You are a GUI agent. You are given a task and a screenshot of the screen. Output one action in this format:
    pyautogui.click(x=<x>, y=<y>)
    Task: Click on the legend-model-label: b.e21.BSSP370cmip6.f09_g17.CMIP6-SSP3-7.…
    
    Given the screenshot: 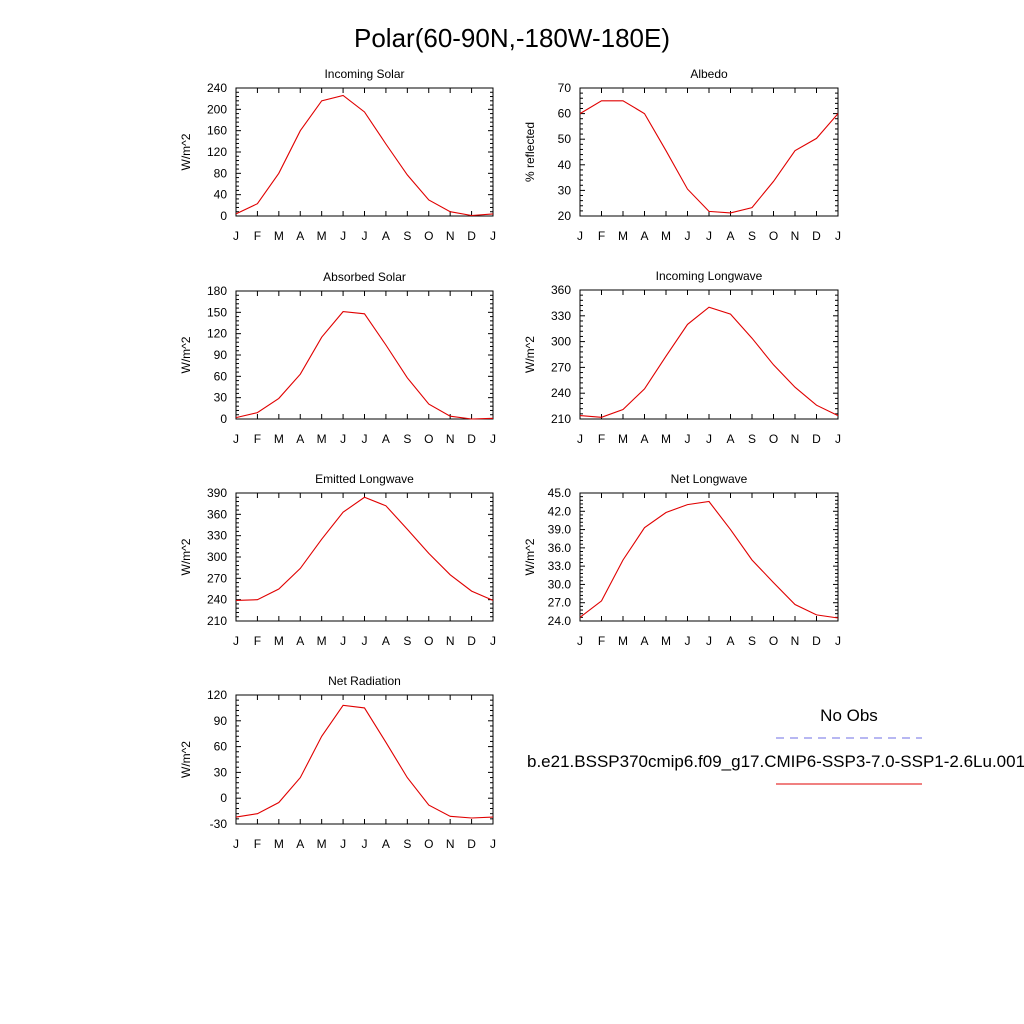 What is the action you would take?
    pyautogui.click(x=775, y=761)
    